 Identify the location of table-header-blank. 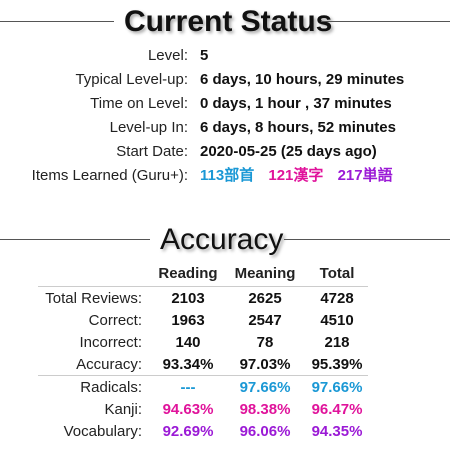
(95, 273).